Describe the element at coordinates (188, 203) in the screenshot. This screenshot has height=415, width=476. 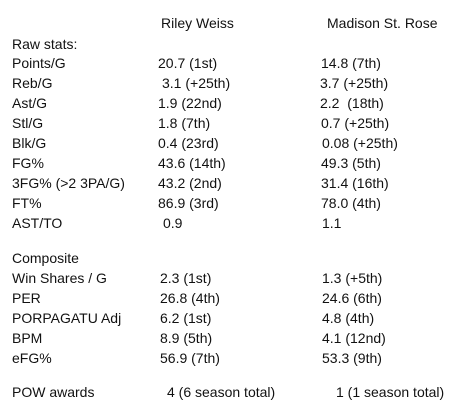
I see `raw-row-value-a: 86.9 (3rd)` at that location.